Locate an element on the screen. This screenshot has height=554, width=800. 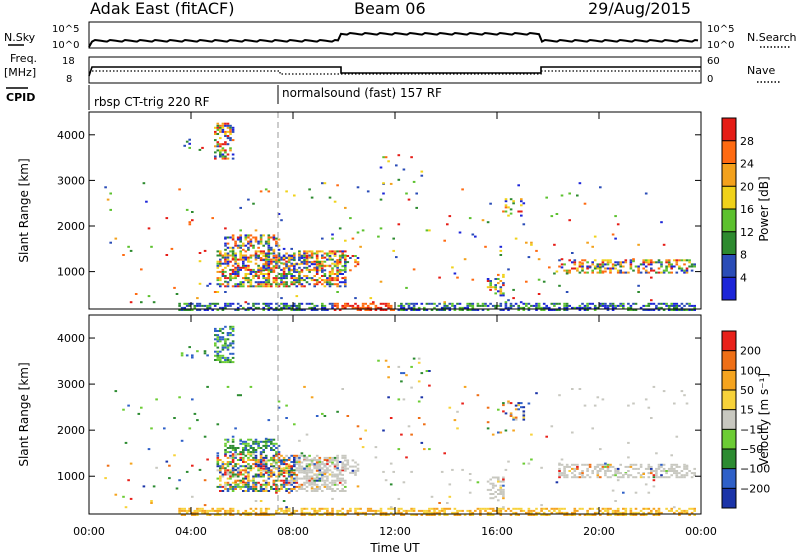
colorbar-tick-label: 15 is located at coordinates (747, 410).